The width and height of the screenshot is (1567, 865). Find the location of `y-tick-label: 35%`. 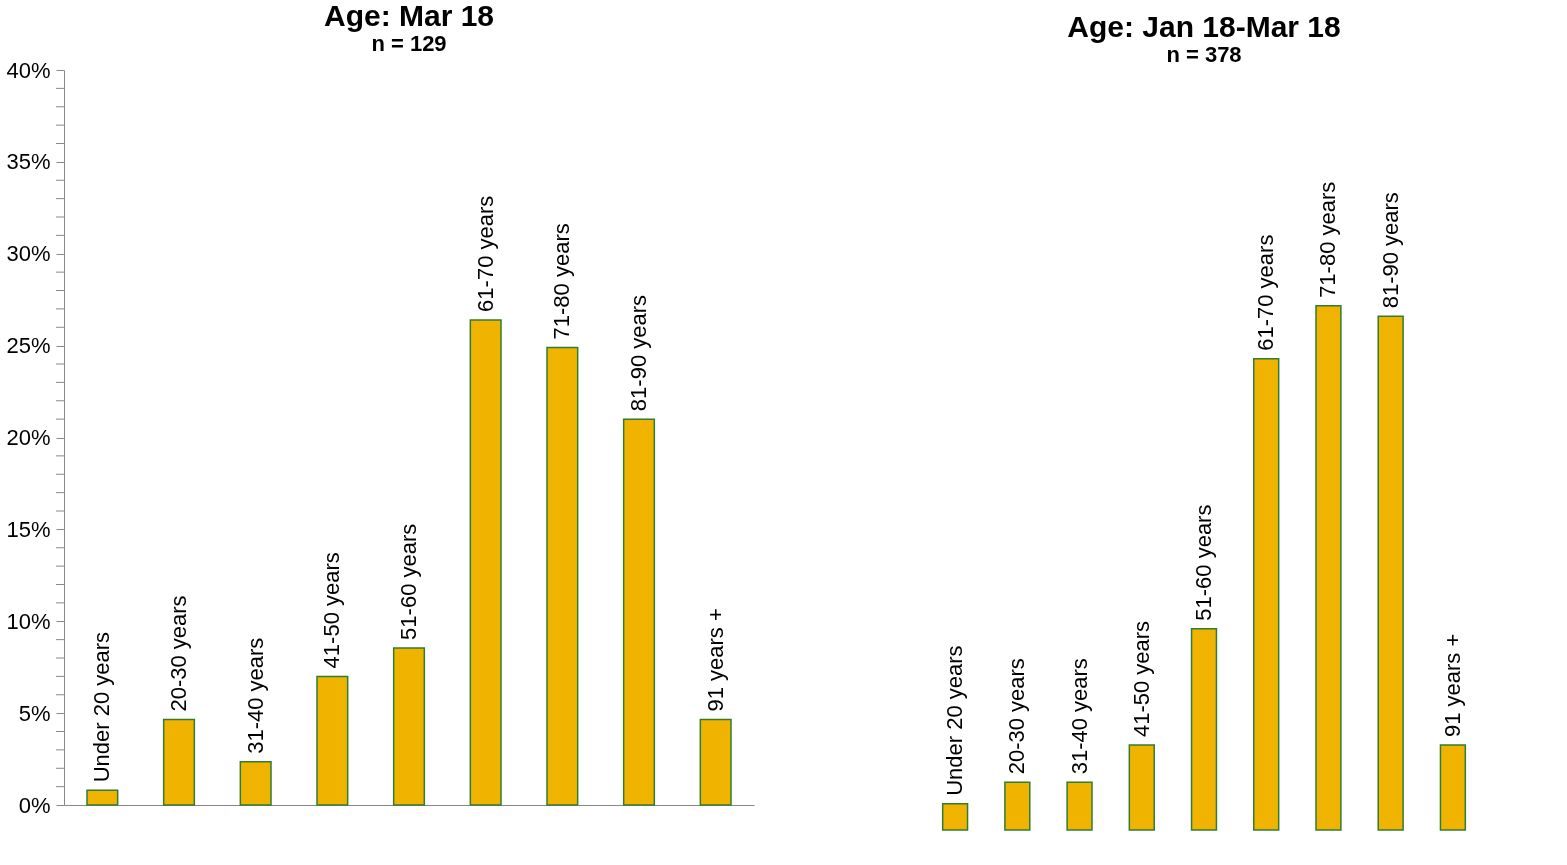

y-tick-label: 35% is located at coordinates (28, 162).